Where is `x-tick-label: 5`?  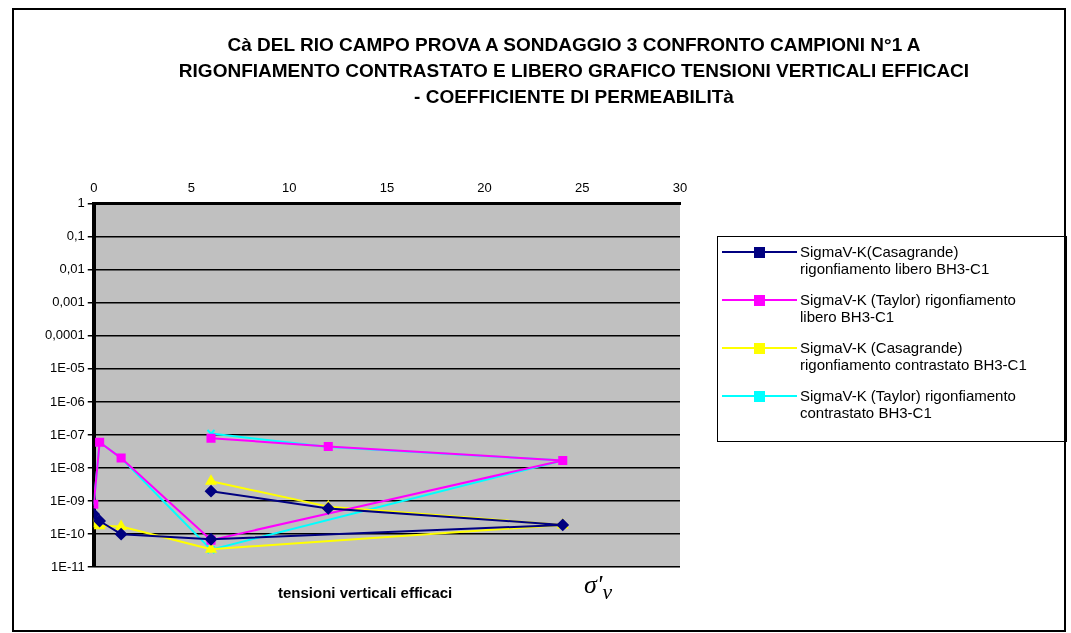
x-tick-label: 5 is located at coordinates (191, 188).